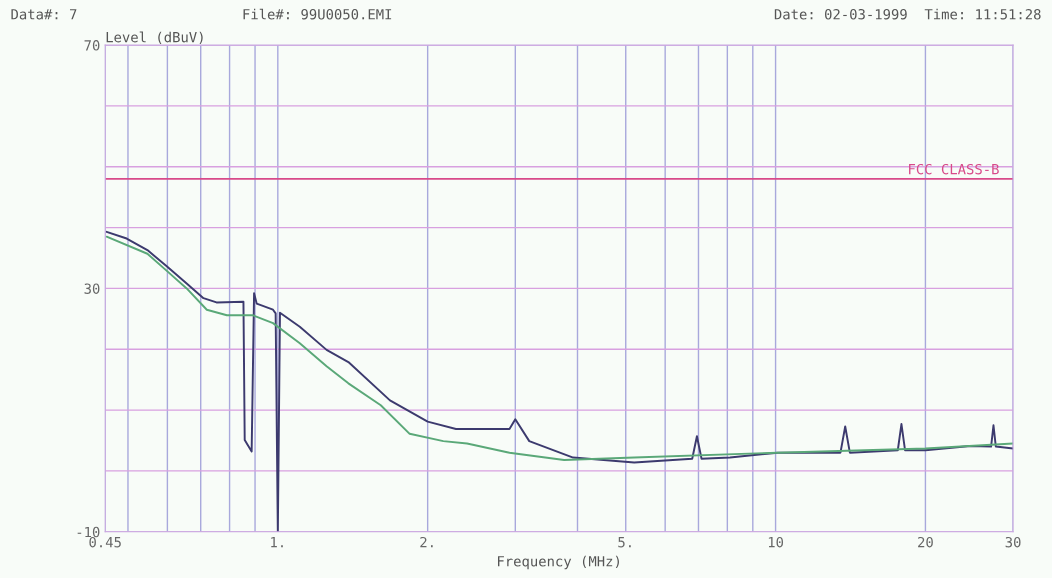  Describe the element at coordinates (44, 14) in the screenshot. I see `text: Data#: 7` at that location.